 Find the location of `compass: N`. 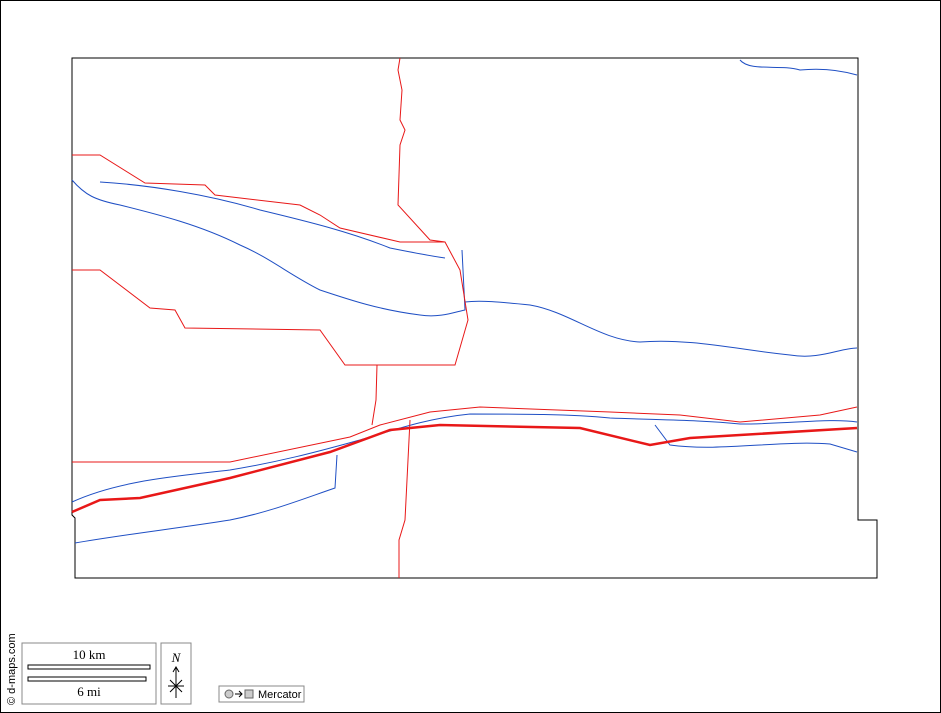

compass: N is located at coordinates (176, 673).